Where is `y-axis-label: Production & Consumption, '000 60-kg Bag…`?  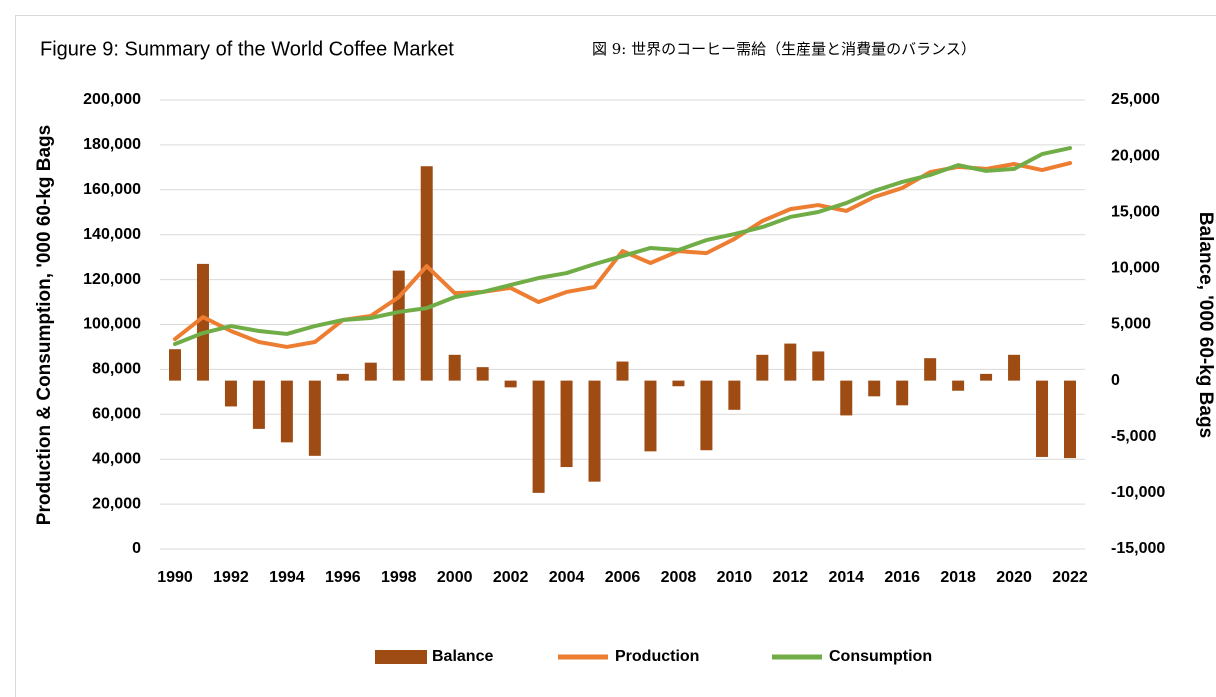
y-axis-label: Production & Consumption, '000 60-kg Bag… is located at coordinates (44, 325).